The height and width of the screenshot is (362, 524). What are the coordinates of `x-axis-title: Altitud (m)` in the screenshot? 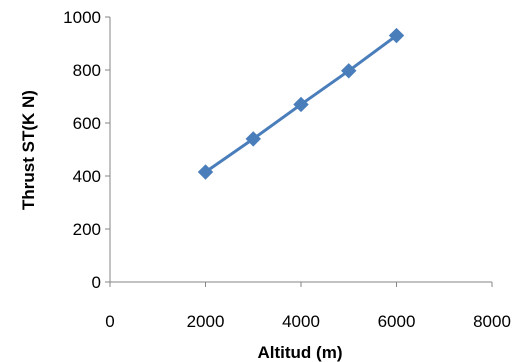 It's located at (300, 352).